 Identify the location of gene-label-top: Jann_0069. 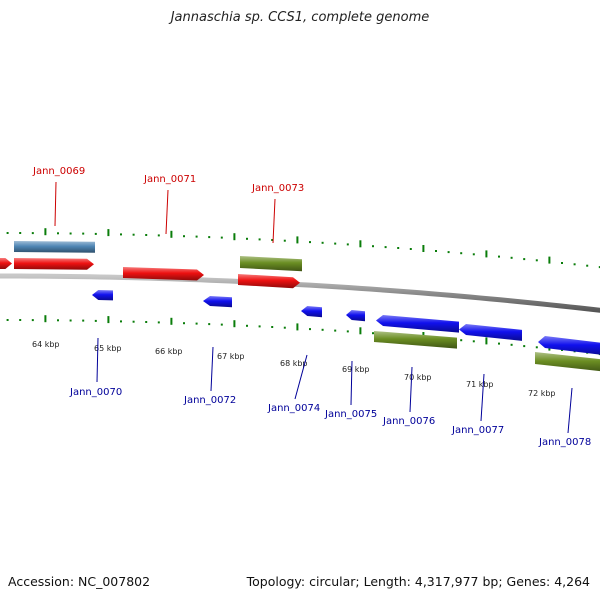
(58, 171).